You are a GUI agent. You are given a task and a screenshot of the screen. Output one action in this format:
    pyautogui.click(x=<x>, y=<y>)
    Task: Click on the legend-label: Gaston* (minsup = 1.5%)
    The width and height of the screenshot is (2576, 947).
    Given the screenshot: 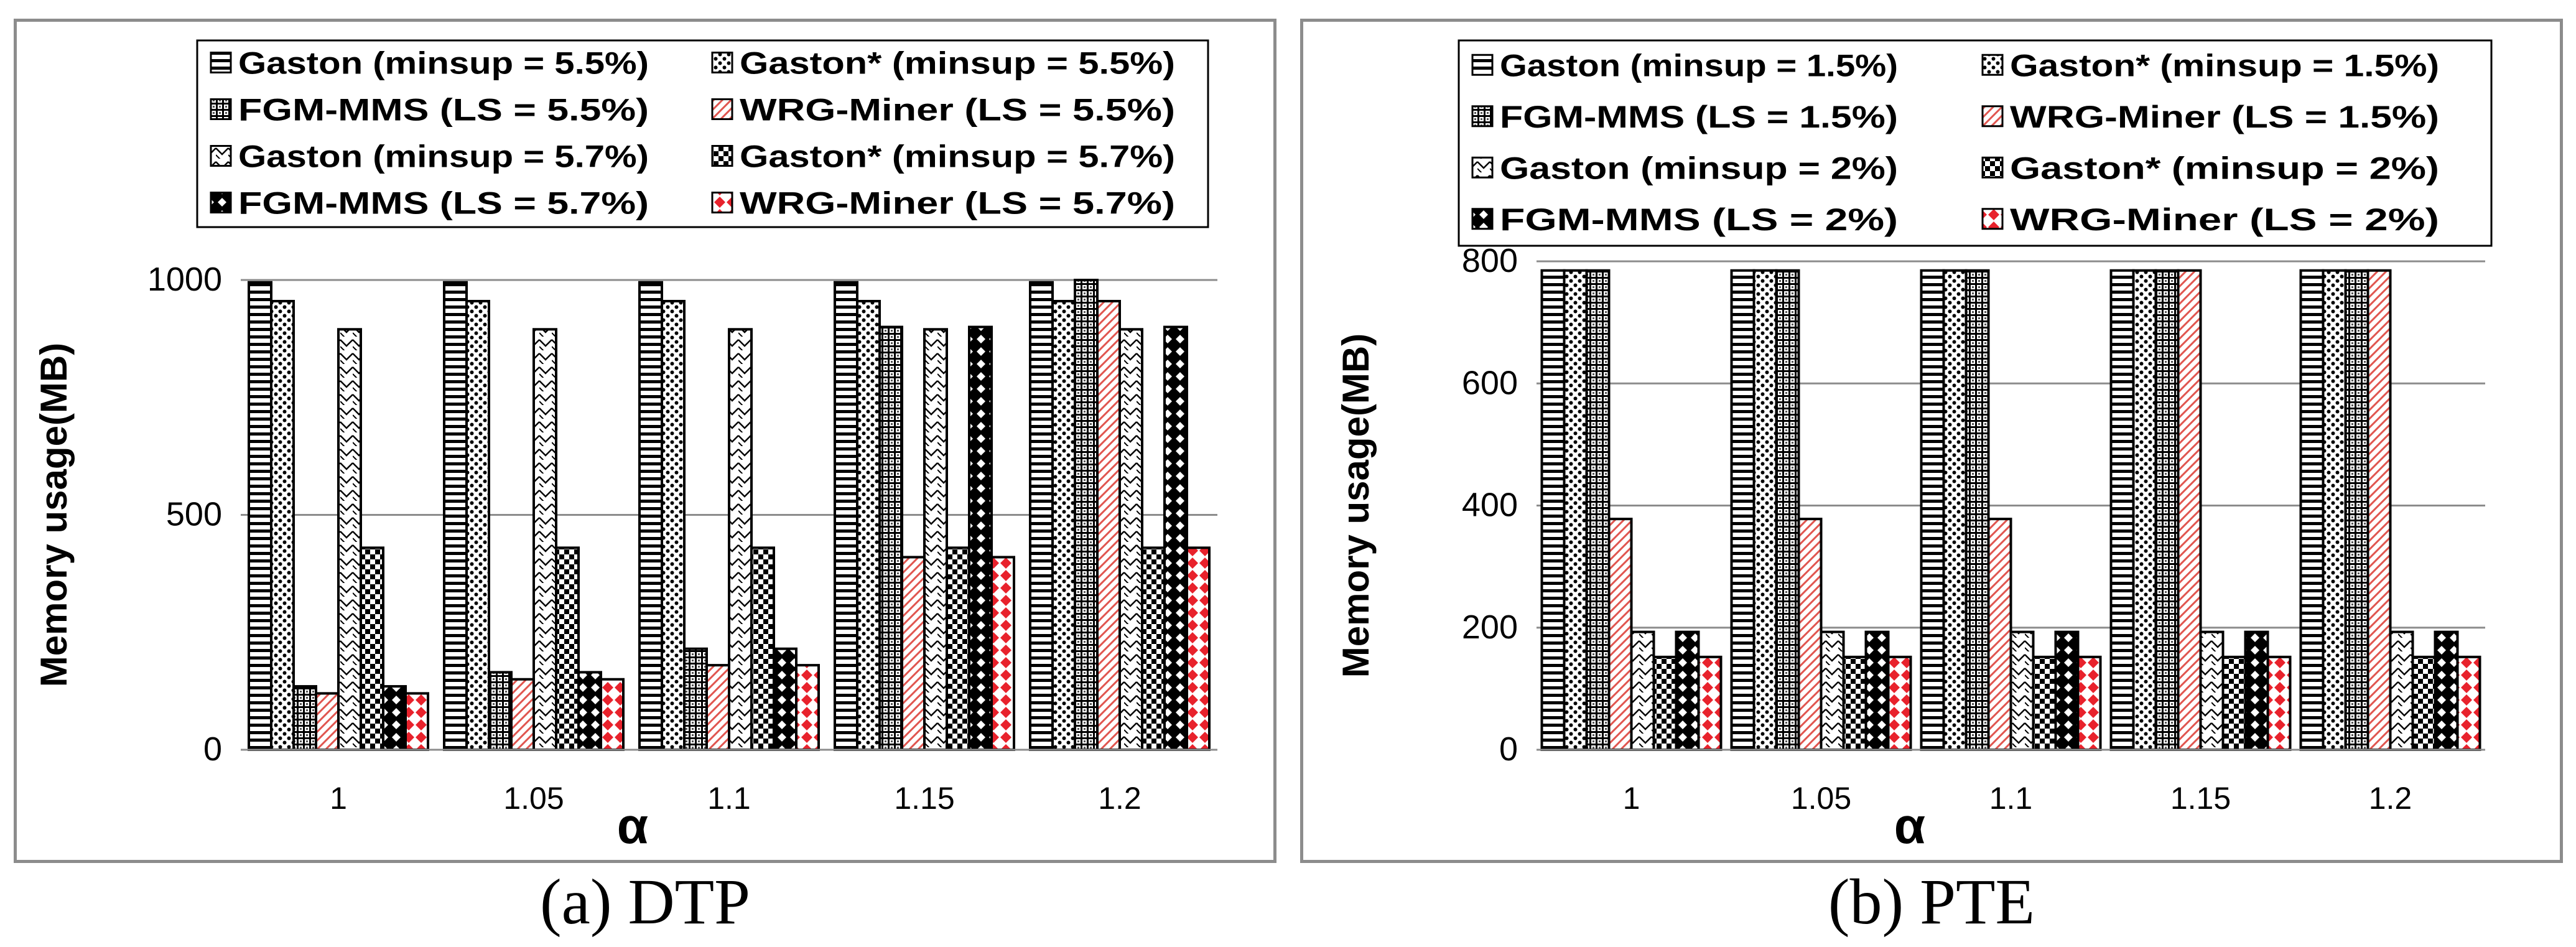 What is the action you would take?
    pyautogui.click(x=2224, y=65)
    